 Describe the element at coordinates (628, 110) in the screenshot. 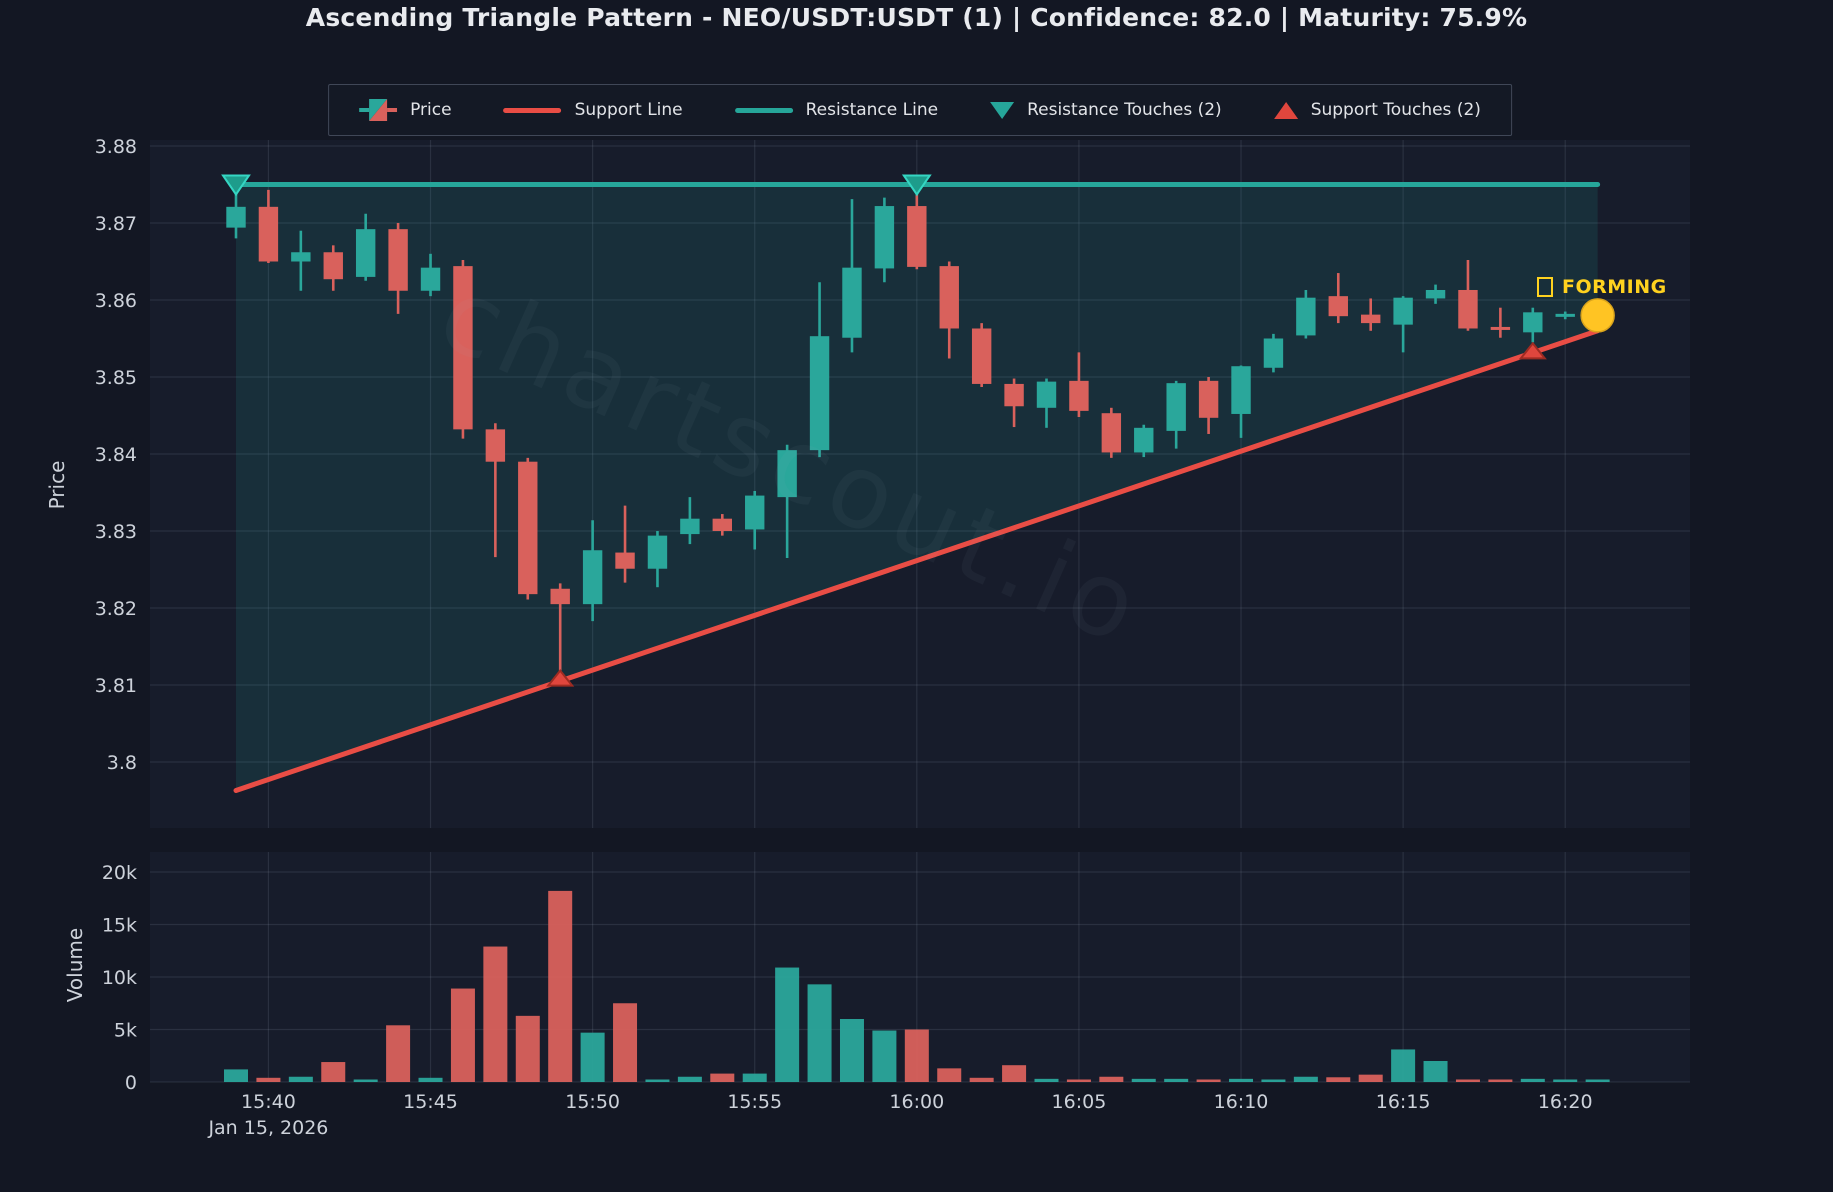

I see `legend-label: Support Line` at that location.